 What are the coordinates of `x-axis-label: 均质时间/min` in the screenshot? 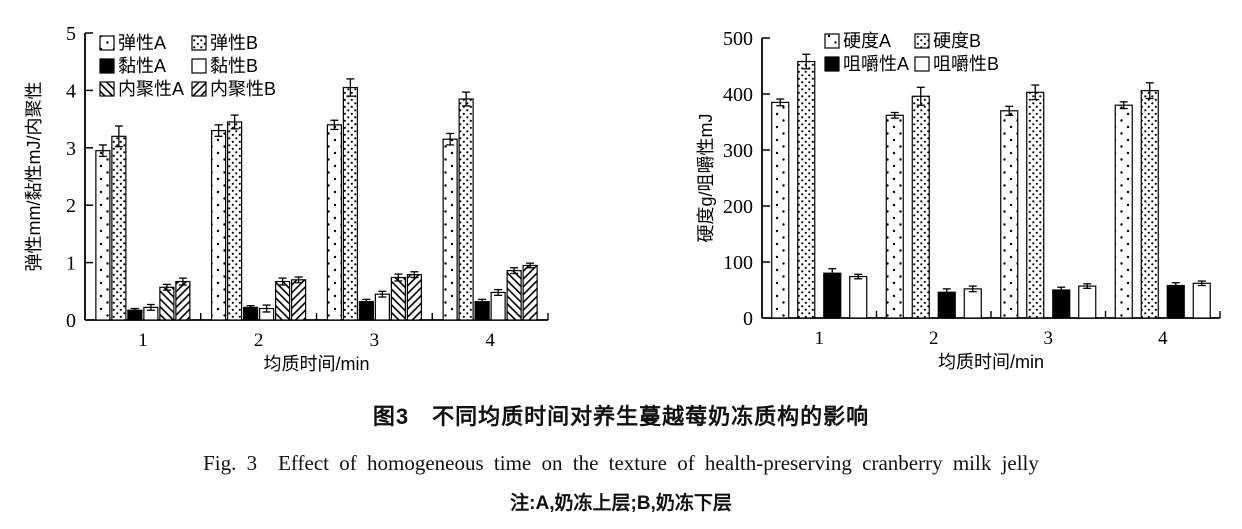 It's located at (316, 364).